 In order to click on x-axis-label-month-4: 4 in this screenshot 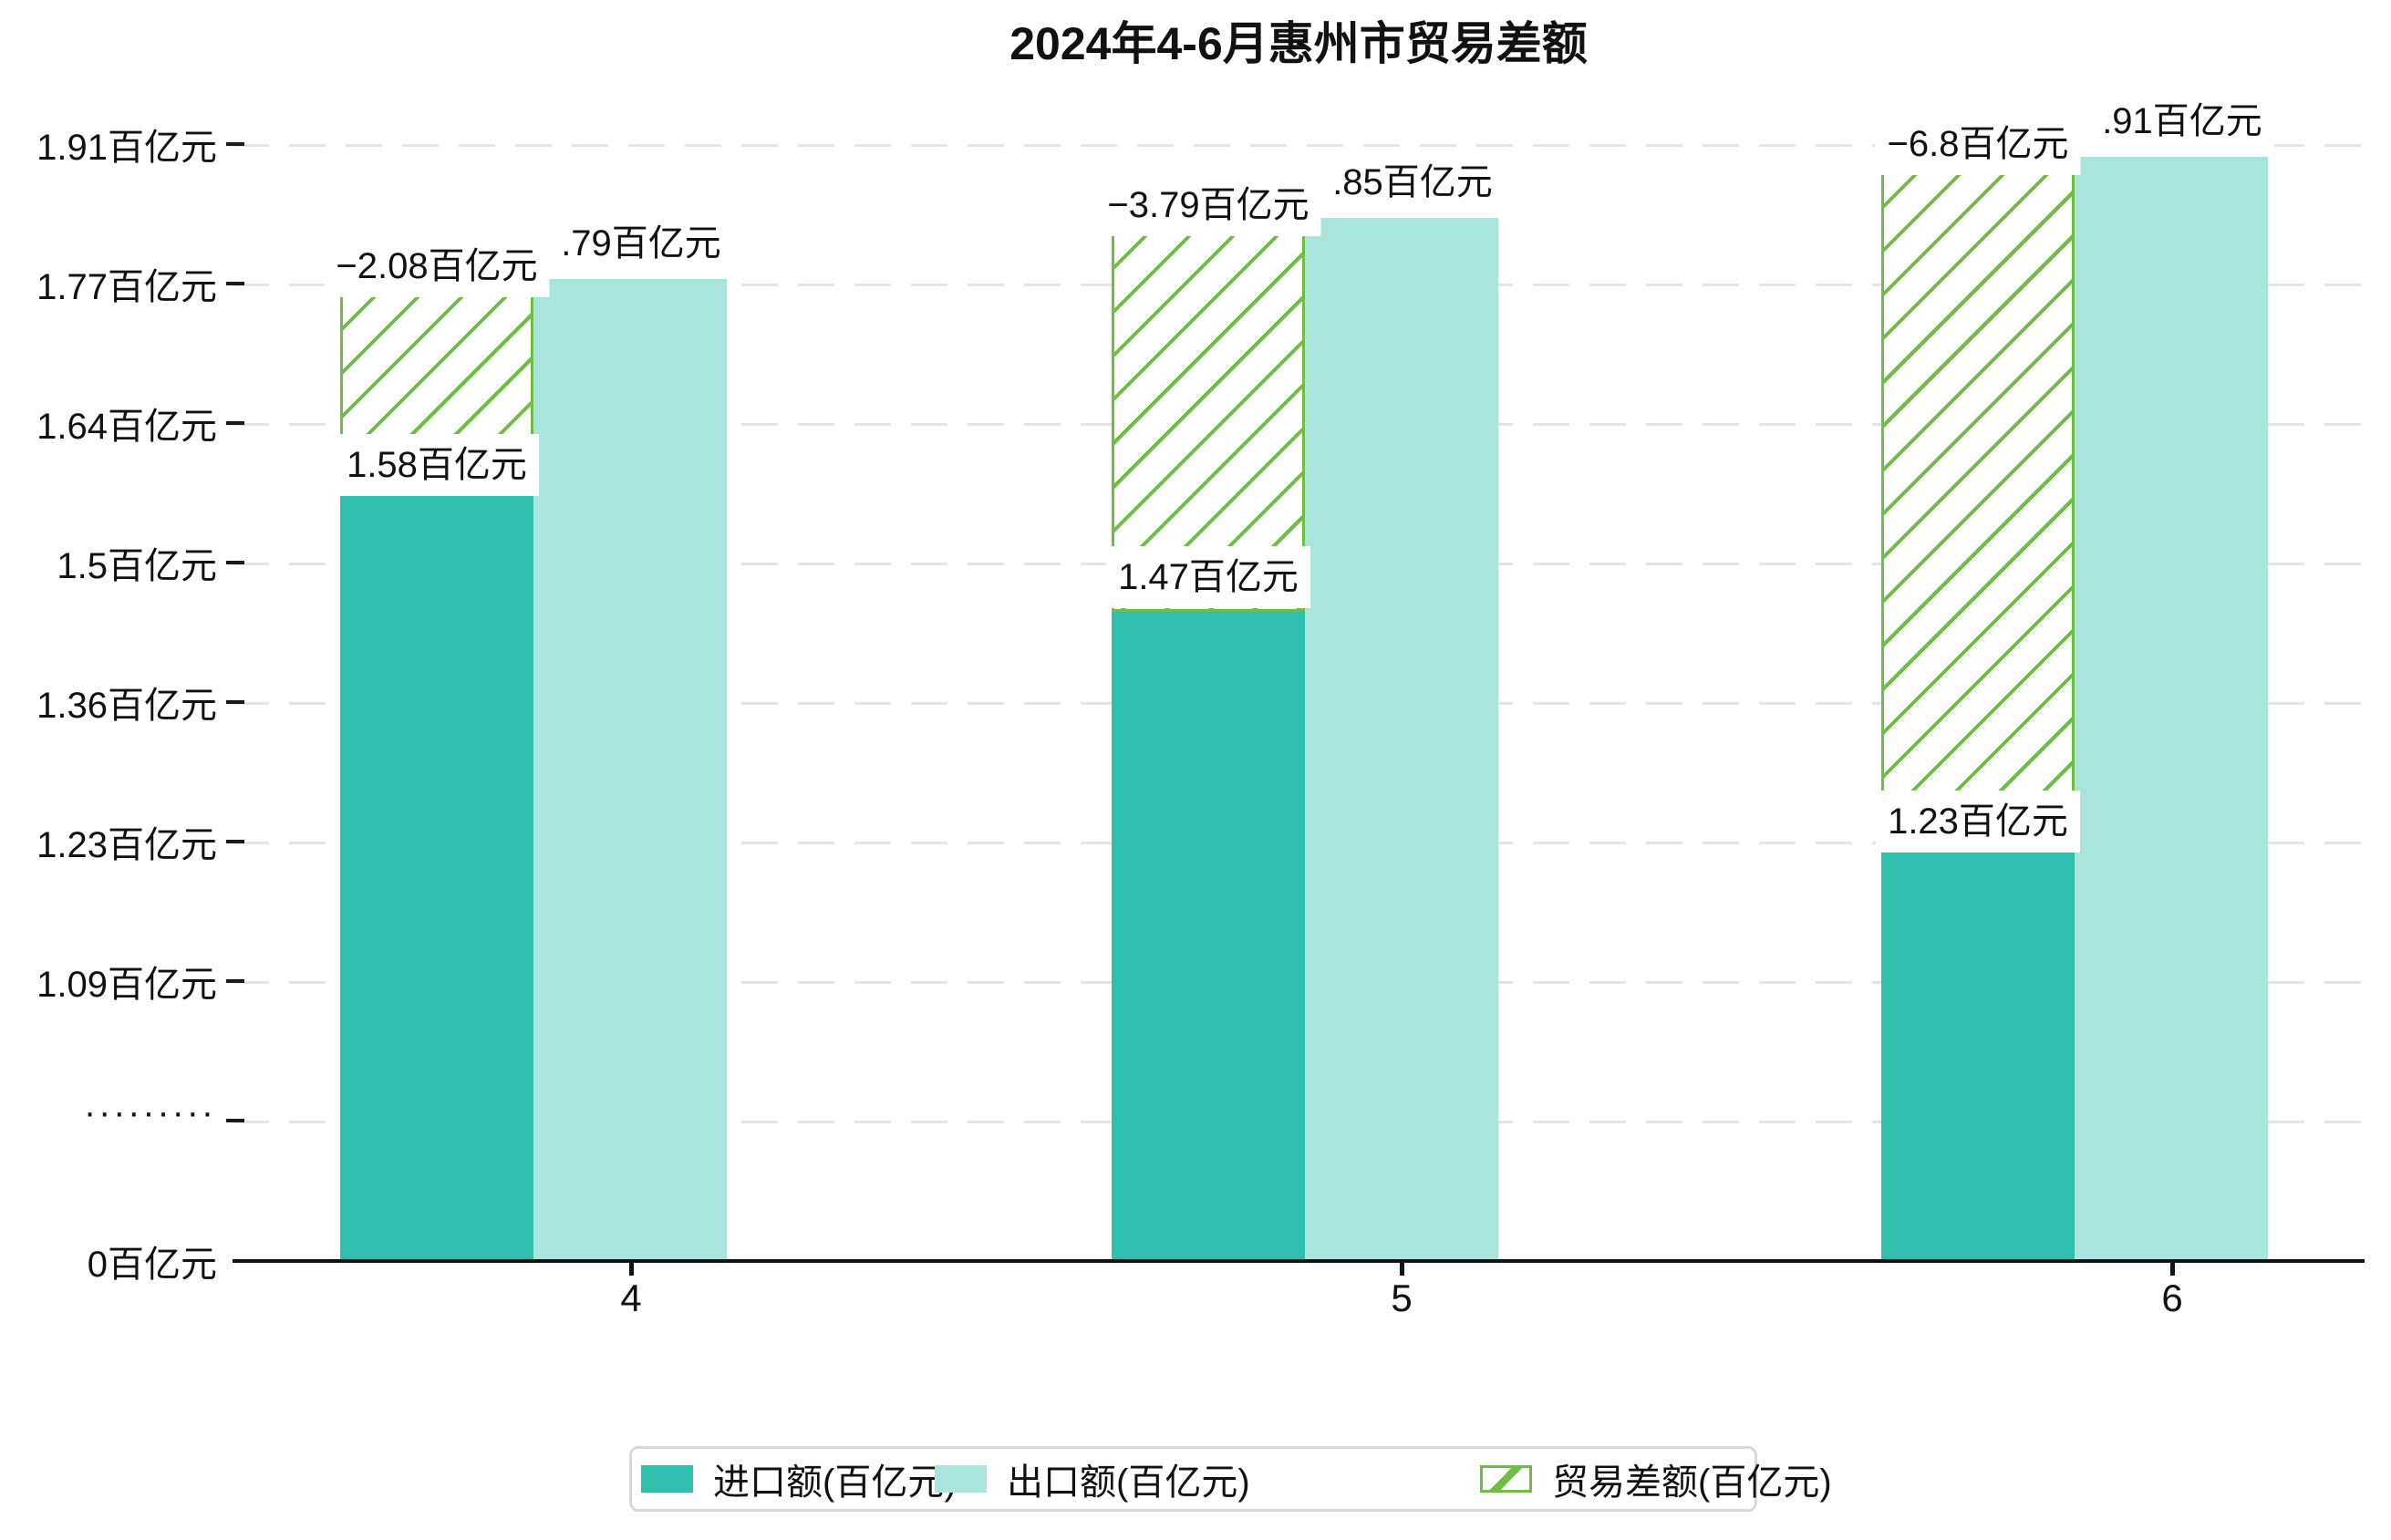, I will do `click(631, 1297)`.